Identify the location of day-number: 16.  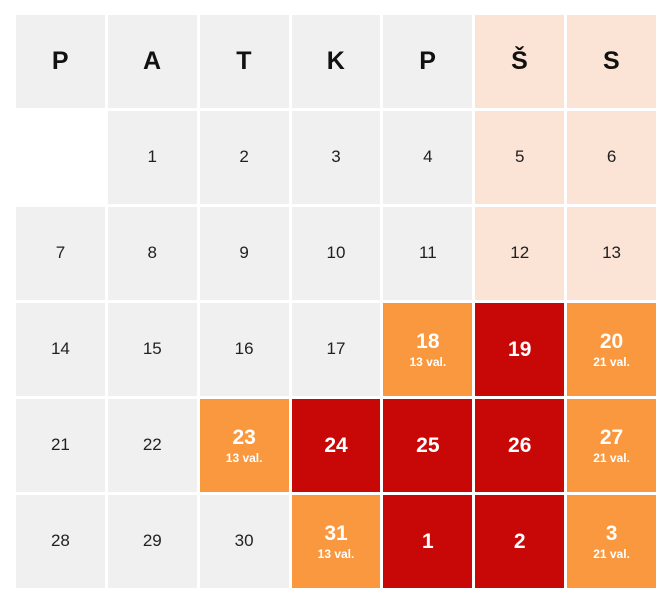
(244, 349).